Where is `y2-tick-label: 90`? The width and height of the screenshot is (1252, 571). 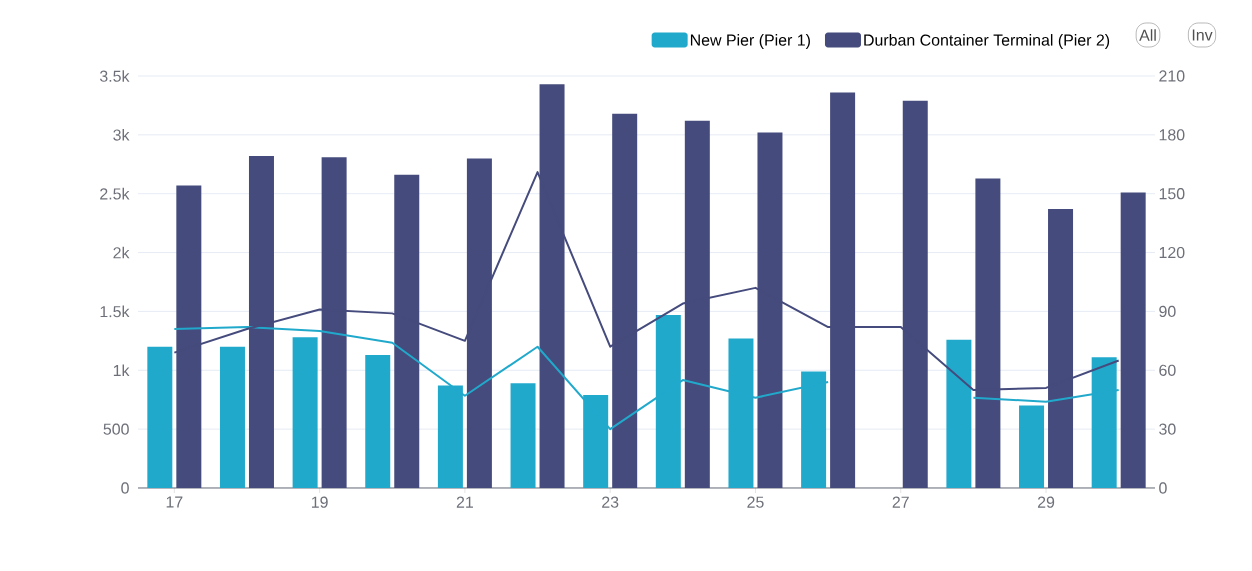
y2-tick-label: 90 is located at coordinates (1167, 311).